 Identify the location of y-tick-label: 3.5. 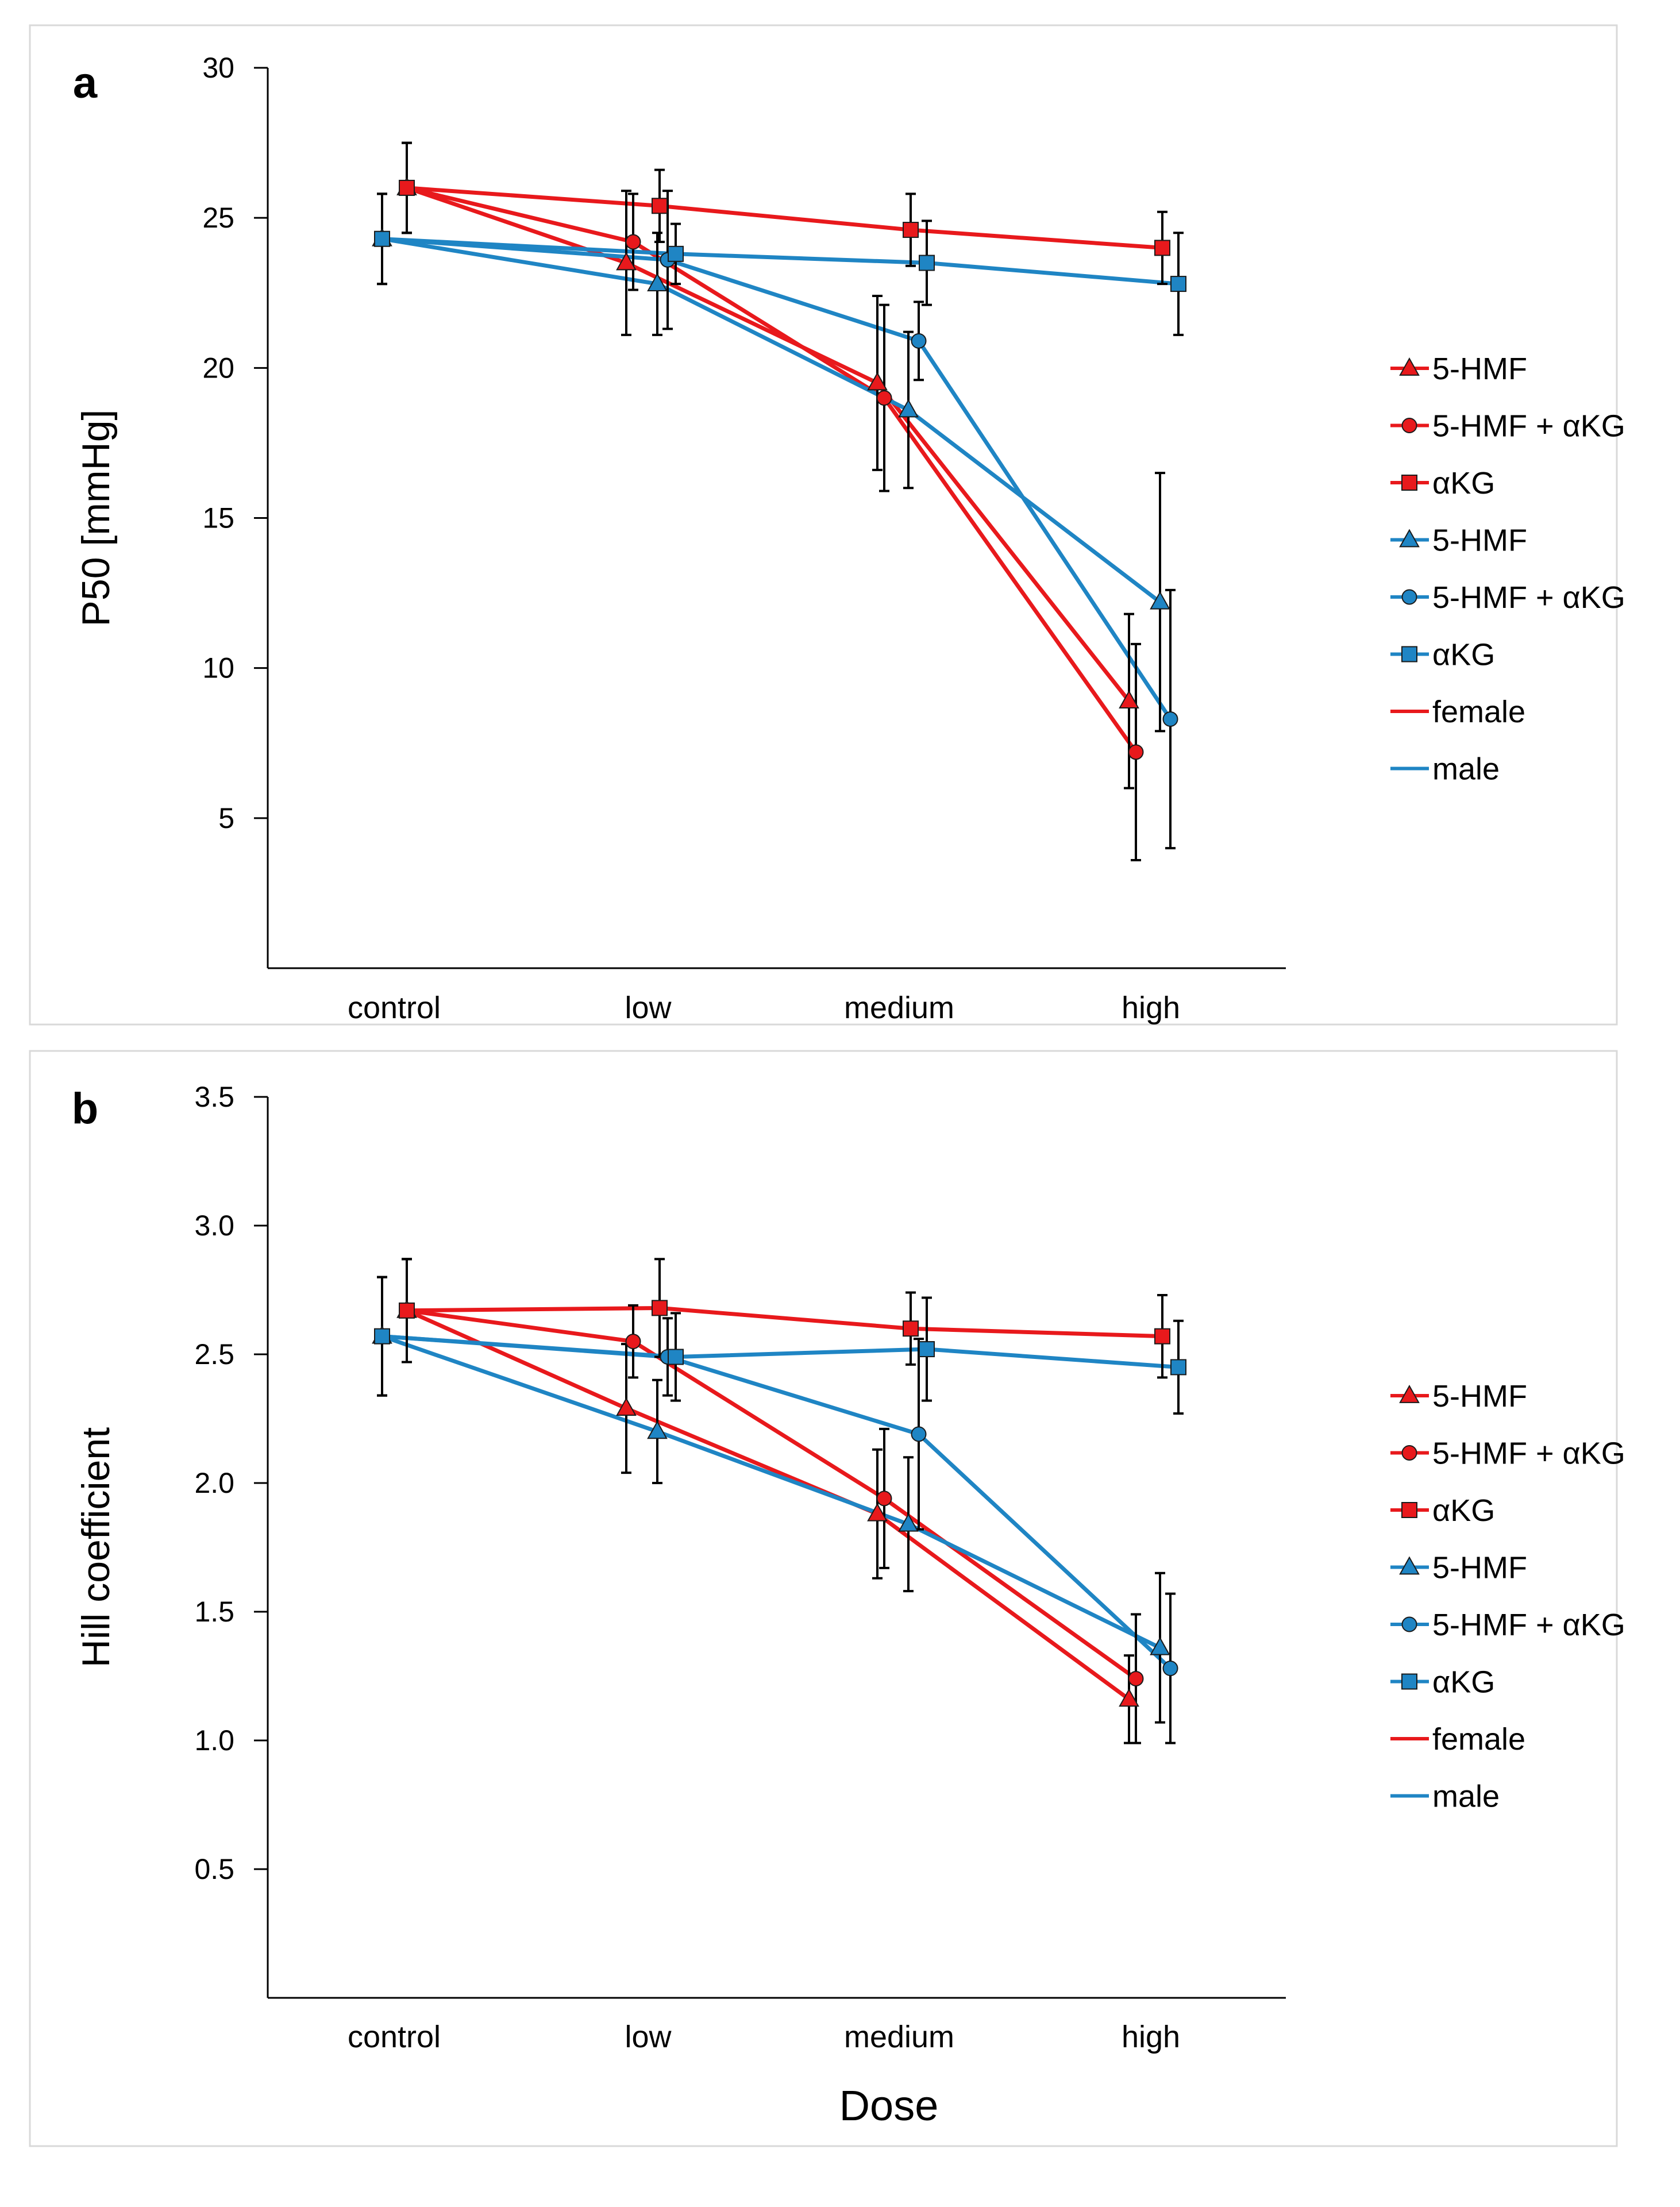
(214, 1097).